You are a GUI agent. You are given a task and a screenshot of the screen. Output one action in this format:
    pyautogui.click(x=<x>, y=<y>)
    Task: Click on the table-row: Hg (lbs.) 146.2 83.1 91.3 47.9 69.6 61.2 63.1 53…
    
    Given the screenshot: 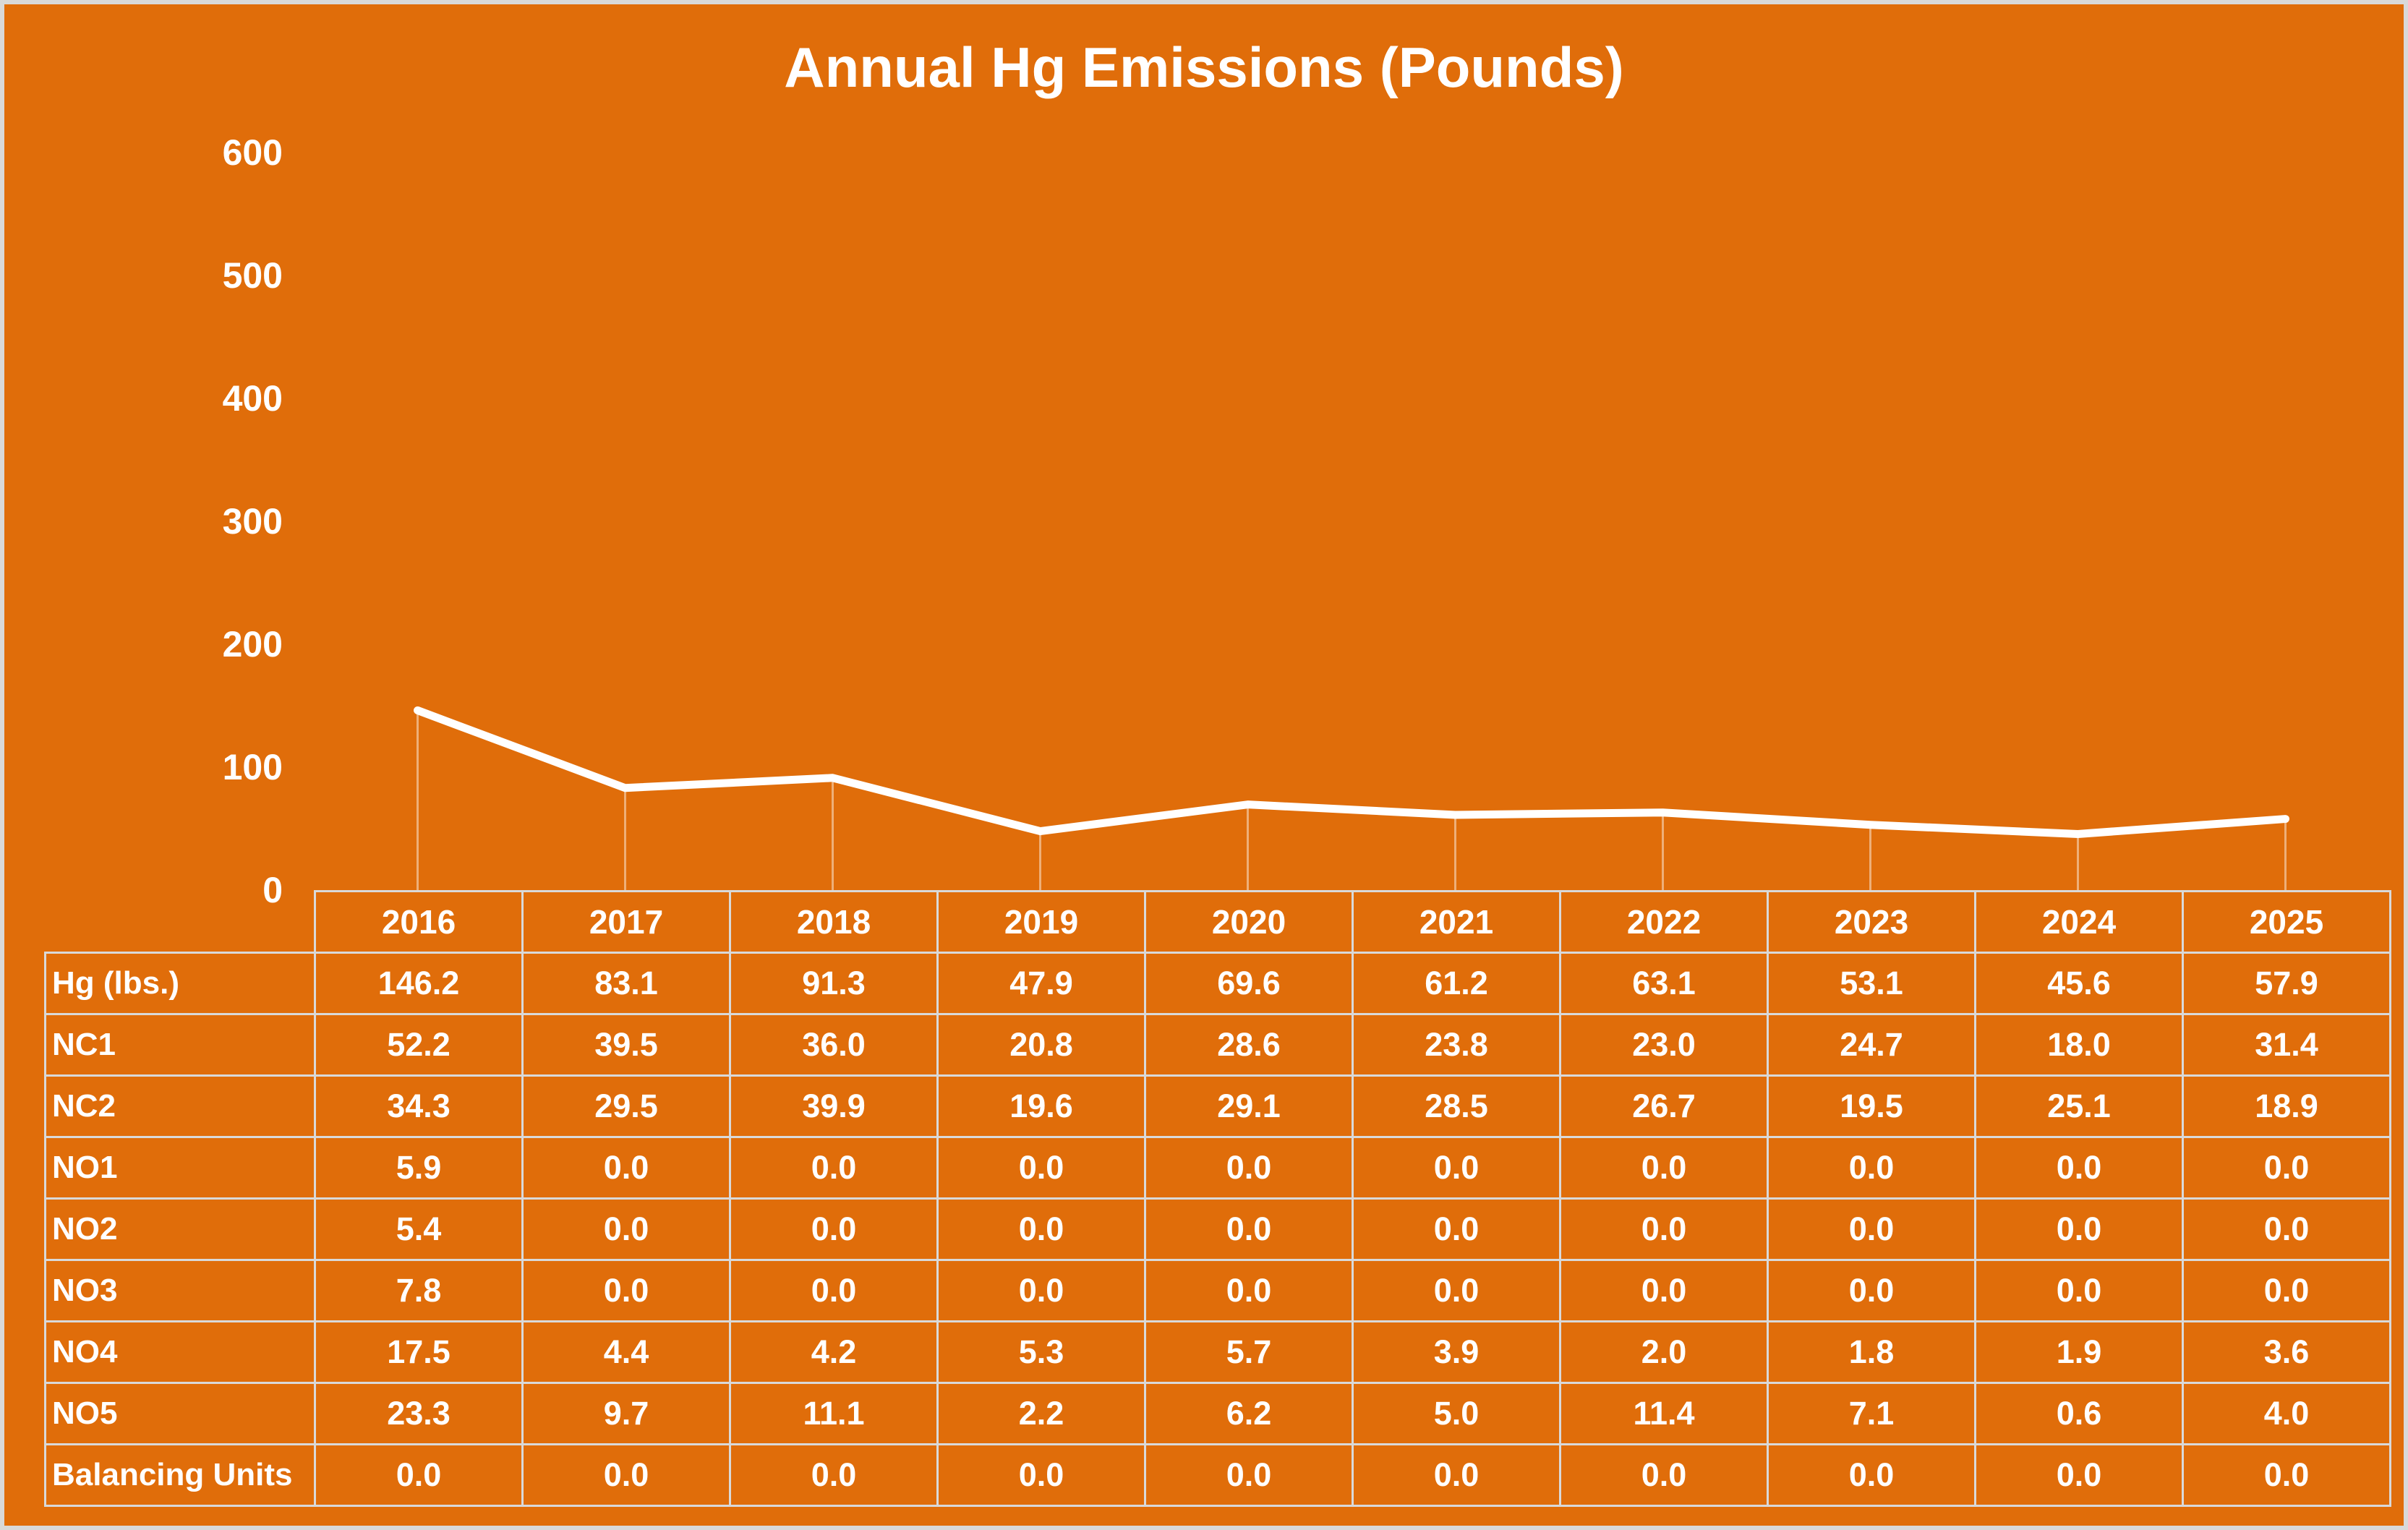 What is the action you would take?
    pyautogui.click(x=1217, y=983)
    